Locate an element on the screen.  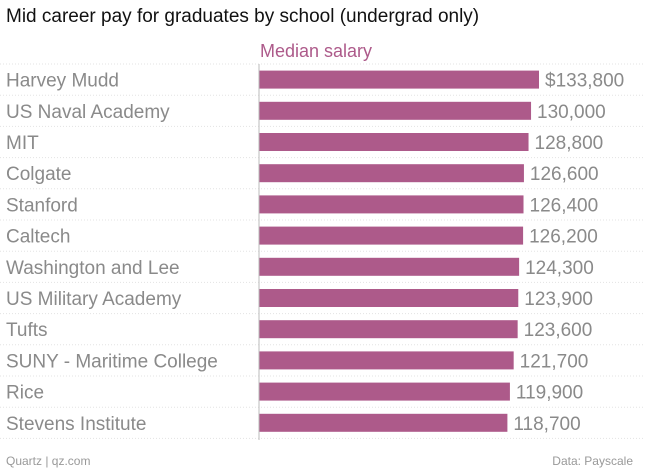
category-label: Caltech is located at coordinates (38, 237).